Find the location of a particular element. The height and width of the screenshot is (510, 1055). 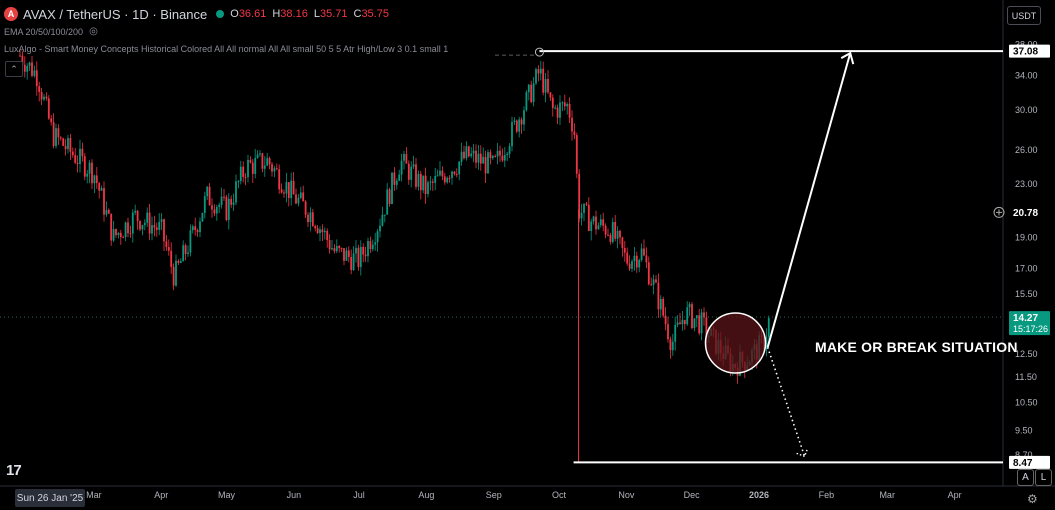

y-tick-label: 8.70 is located at coordinates (1024, 455).